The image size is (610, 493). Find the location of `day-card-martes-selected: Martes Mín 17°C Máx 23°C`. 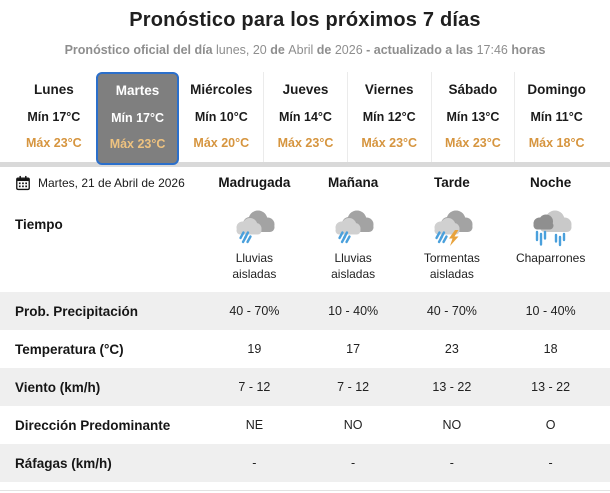

day-card-martes-selected: Martes Mín 17°C Máx 23°C is located at coordinates (137, 118).